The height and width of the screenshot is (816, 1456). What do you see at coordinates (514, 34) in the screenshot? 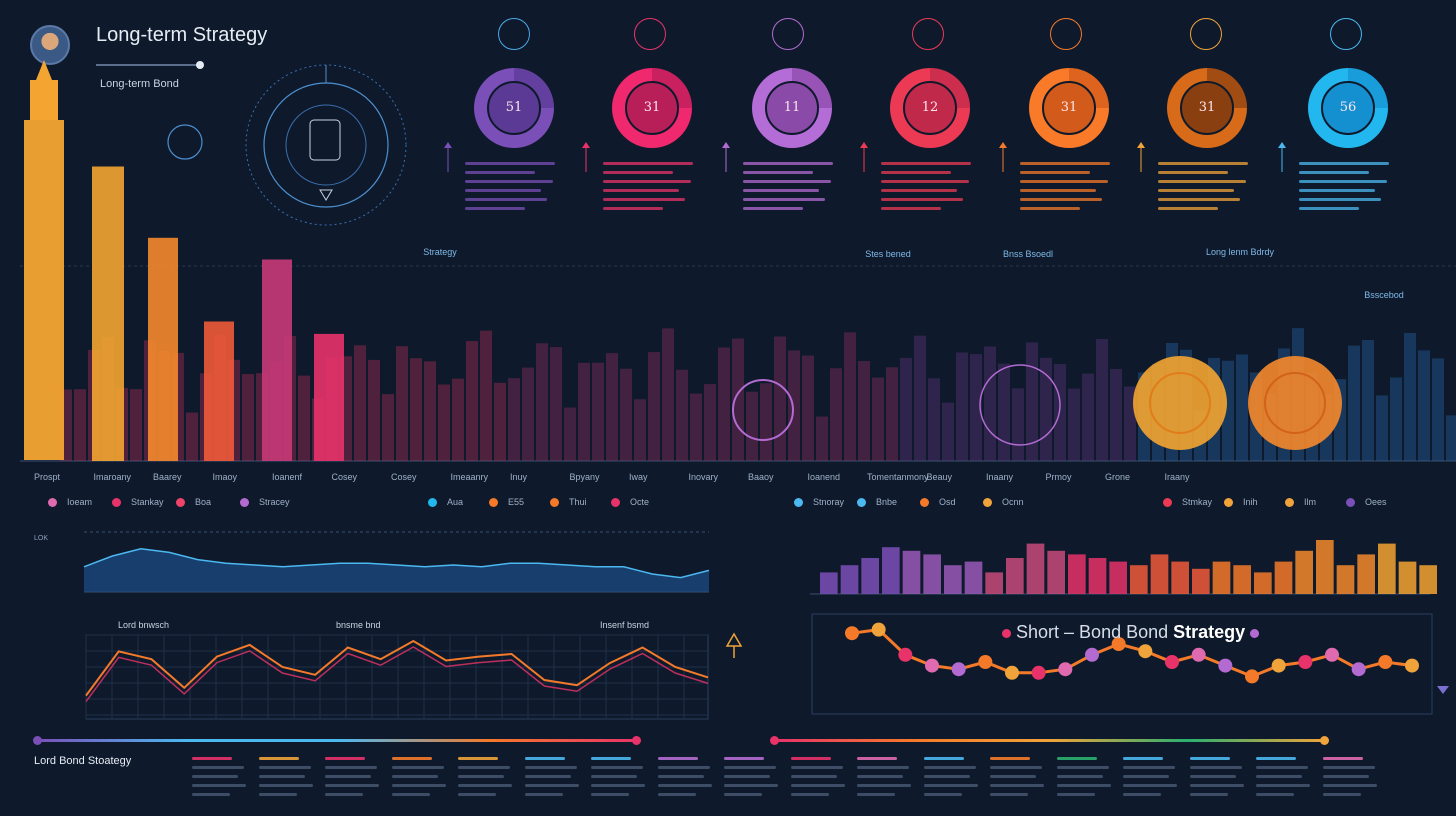
I see `globe-icon` at bounding box center [514, 34].